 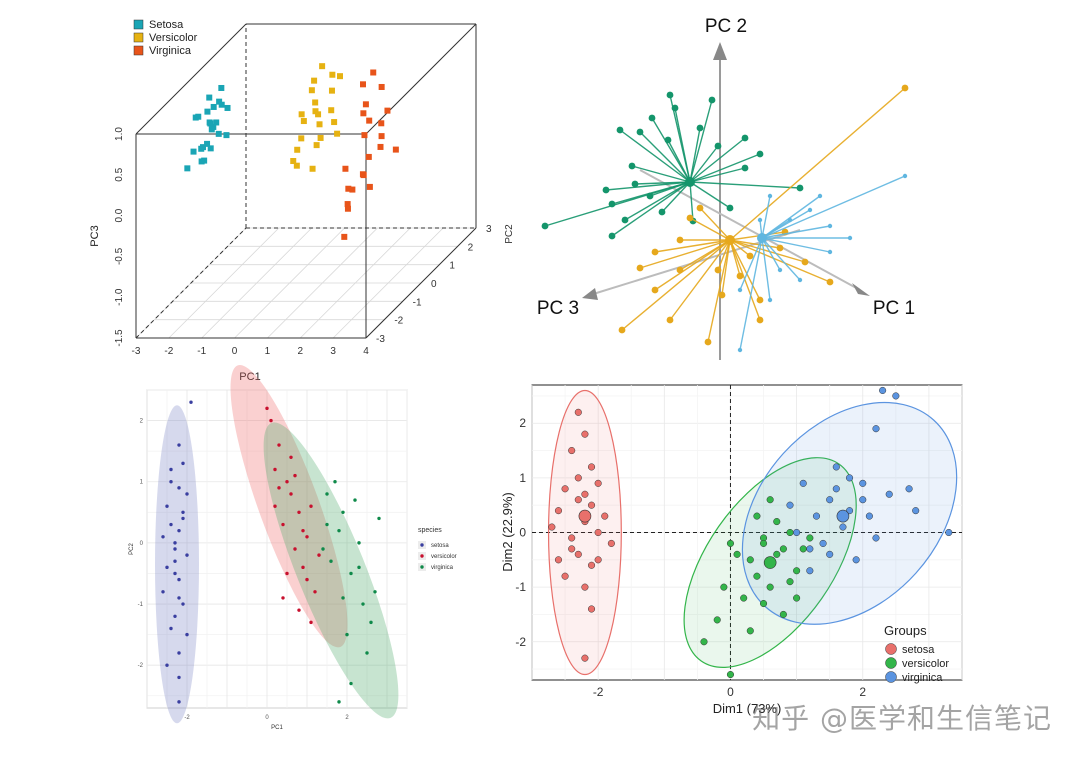 What do you see at coordinates (520, 642) in the screenshot?
I see `y-tick-label: -2` at bounding box center [520, 642].